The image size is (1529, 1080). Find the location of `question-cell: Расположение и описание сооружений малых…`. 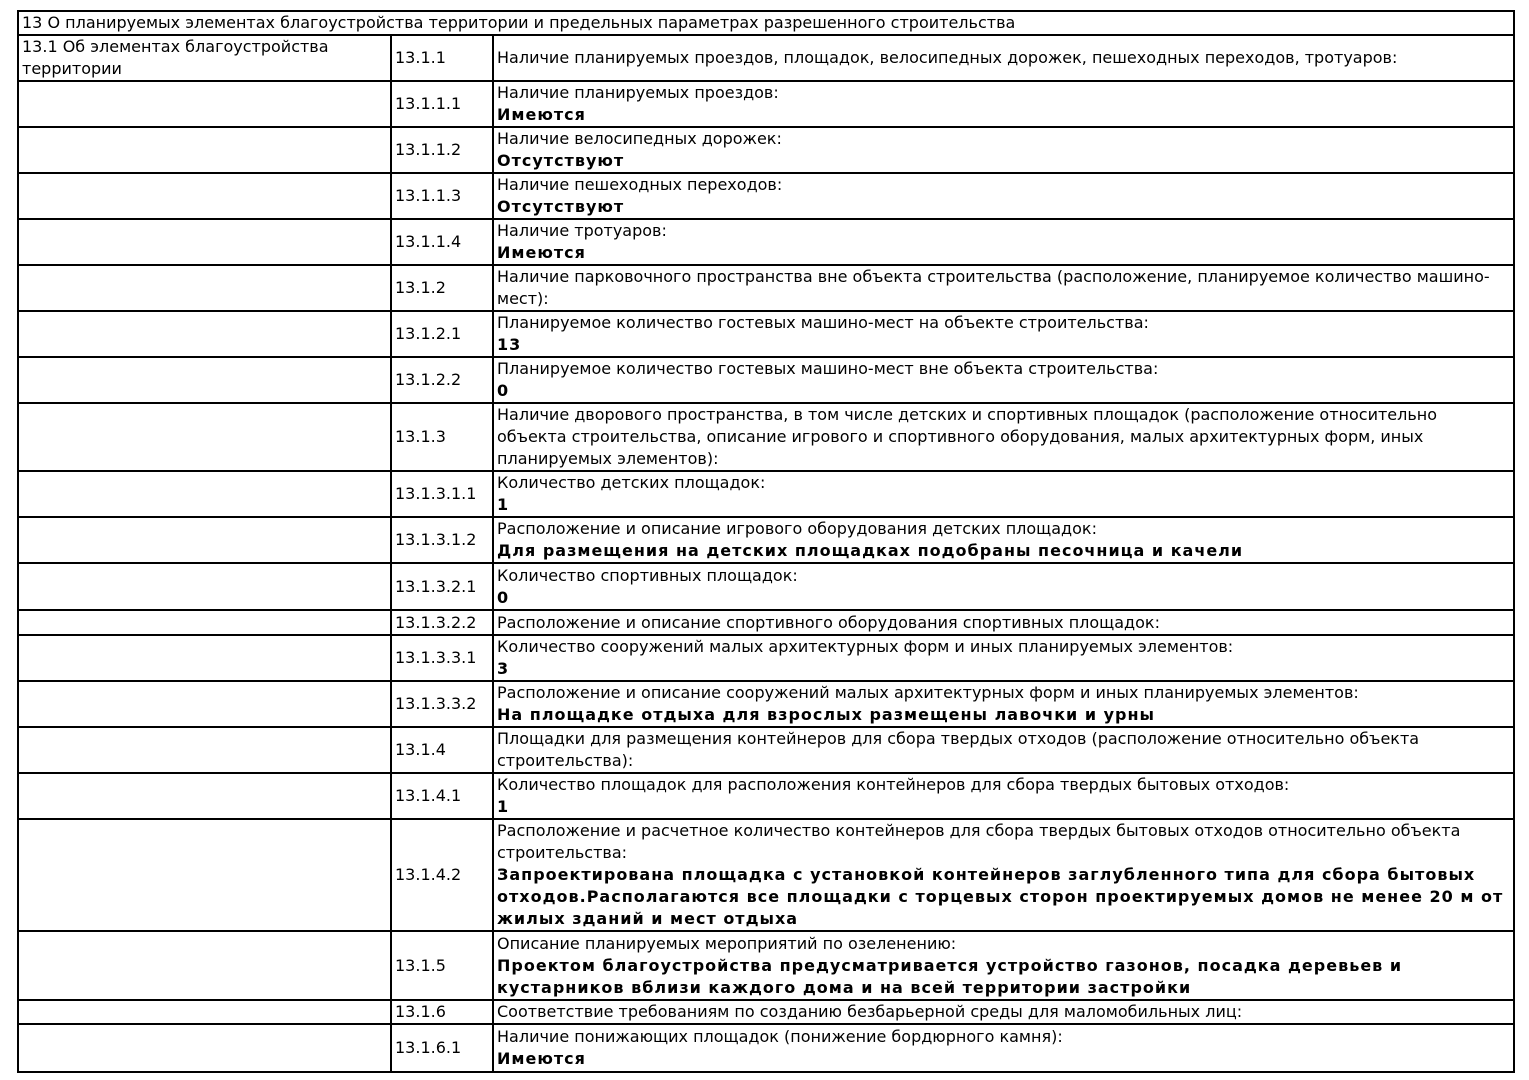

question-cell: Расположение и описание сооружений малых… is located at coordinates (1003, 704).